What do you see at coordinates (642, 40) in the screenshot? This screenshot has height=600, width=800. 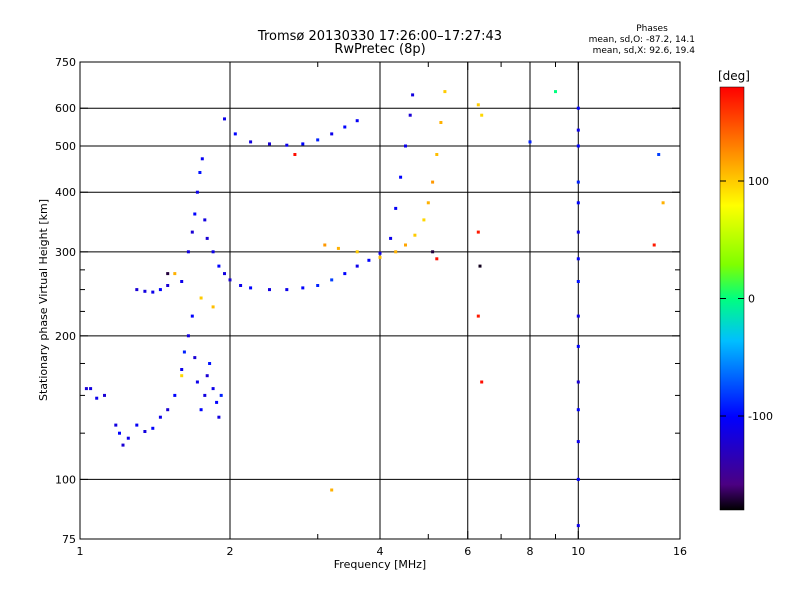 I see `phases-o-stats: mean, sd,O: -87.2, 14.1` at bounding box center [642, 40].